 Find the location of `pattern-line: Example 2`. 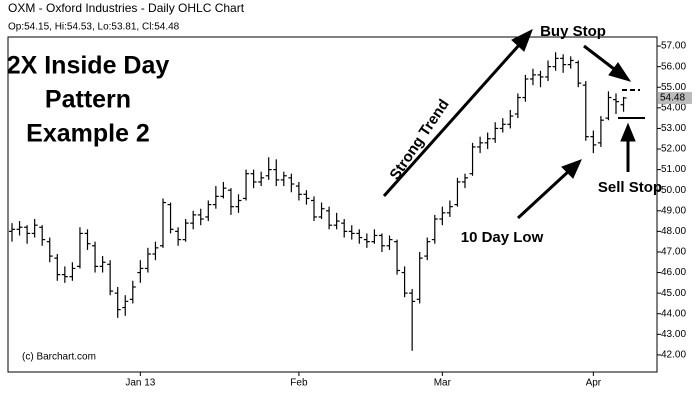

pattern-line: Example 2 is located at coordinates (88, 134).